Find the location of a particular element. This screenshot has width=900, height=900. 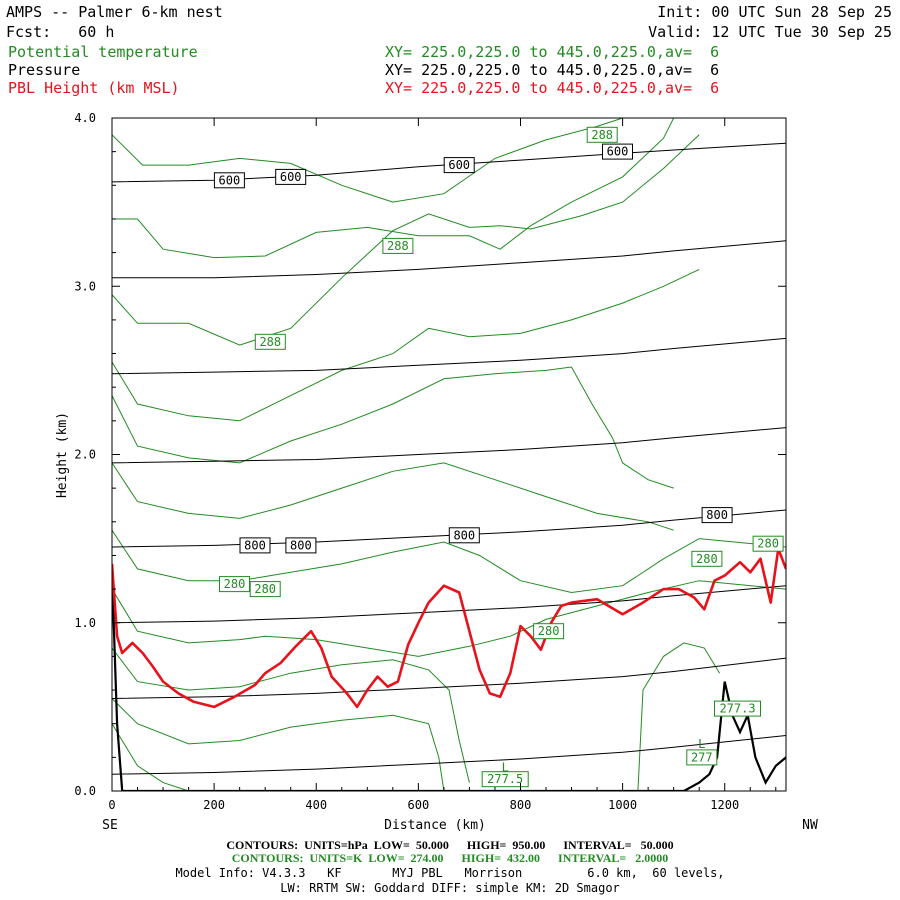

field-label-pbl: PBL Height (km MSL) is located at coordinates (94, 88).